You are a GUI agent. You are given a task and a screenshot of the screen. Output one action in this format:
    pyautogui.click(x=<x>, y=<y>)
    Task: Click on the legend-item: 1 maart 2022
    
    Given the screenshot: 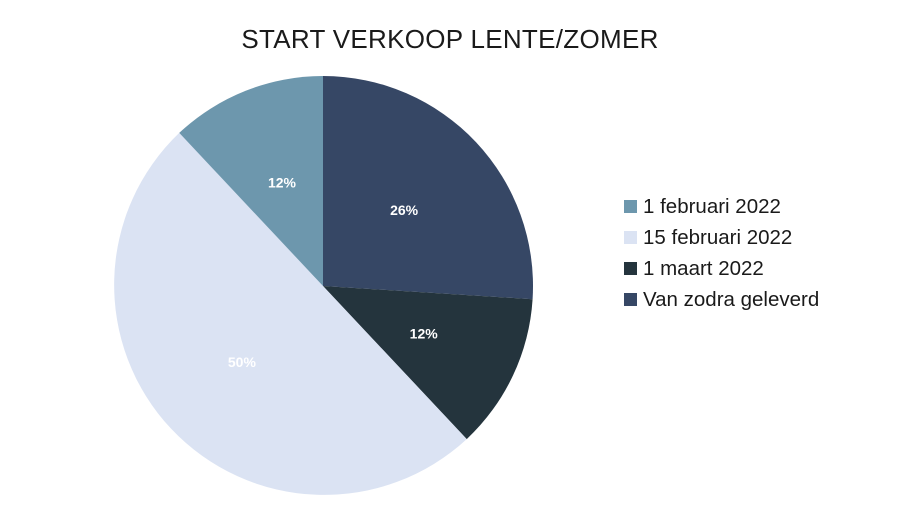 What is the action you would take?
    pyautogui.click(x=721, y=268)
    